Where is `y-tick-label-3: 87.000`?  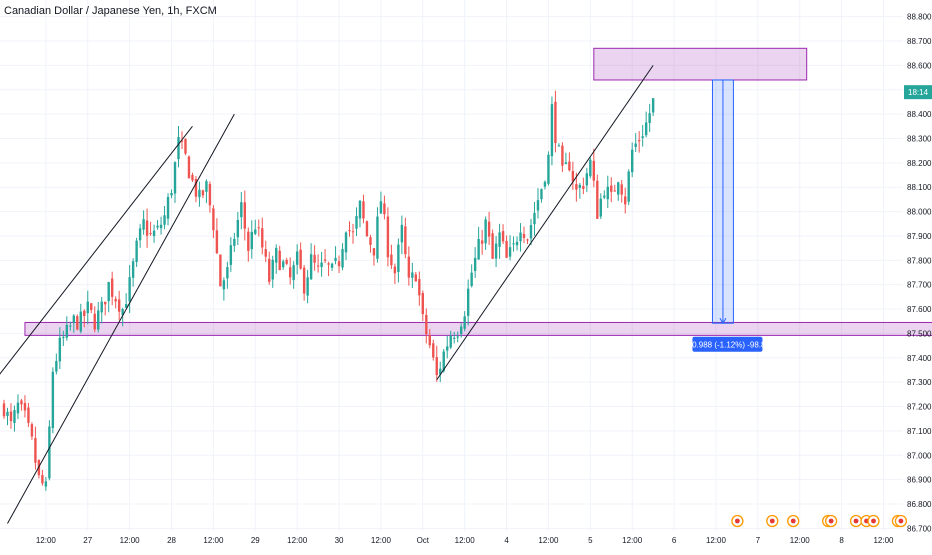 y-tick-label-3: 87.000 is located at coordinates (919, 455).